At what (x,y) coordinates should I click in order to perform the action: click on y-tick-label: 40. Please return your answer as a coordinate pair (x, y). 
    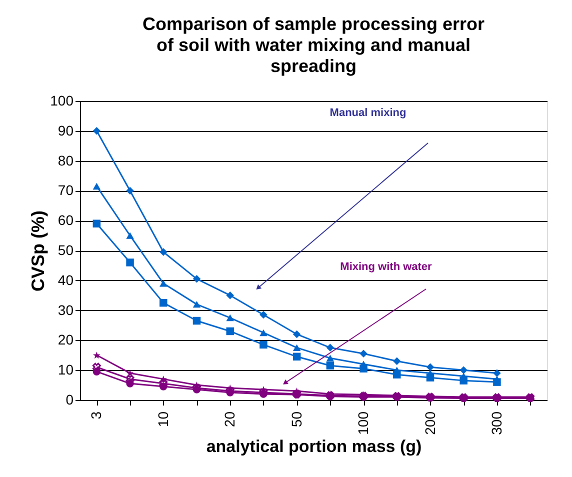
    Looking at the image, I should click on (66, 280).